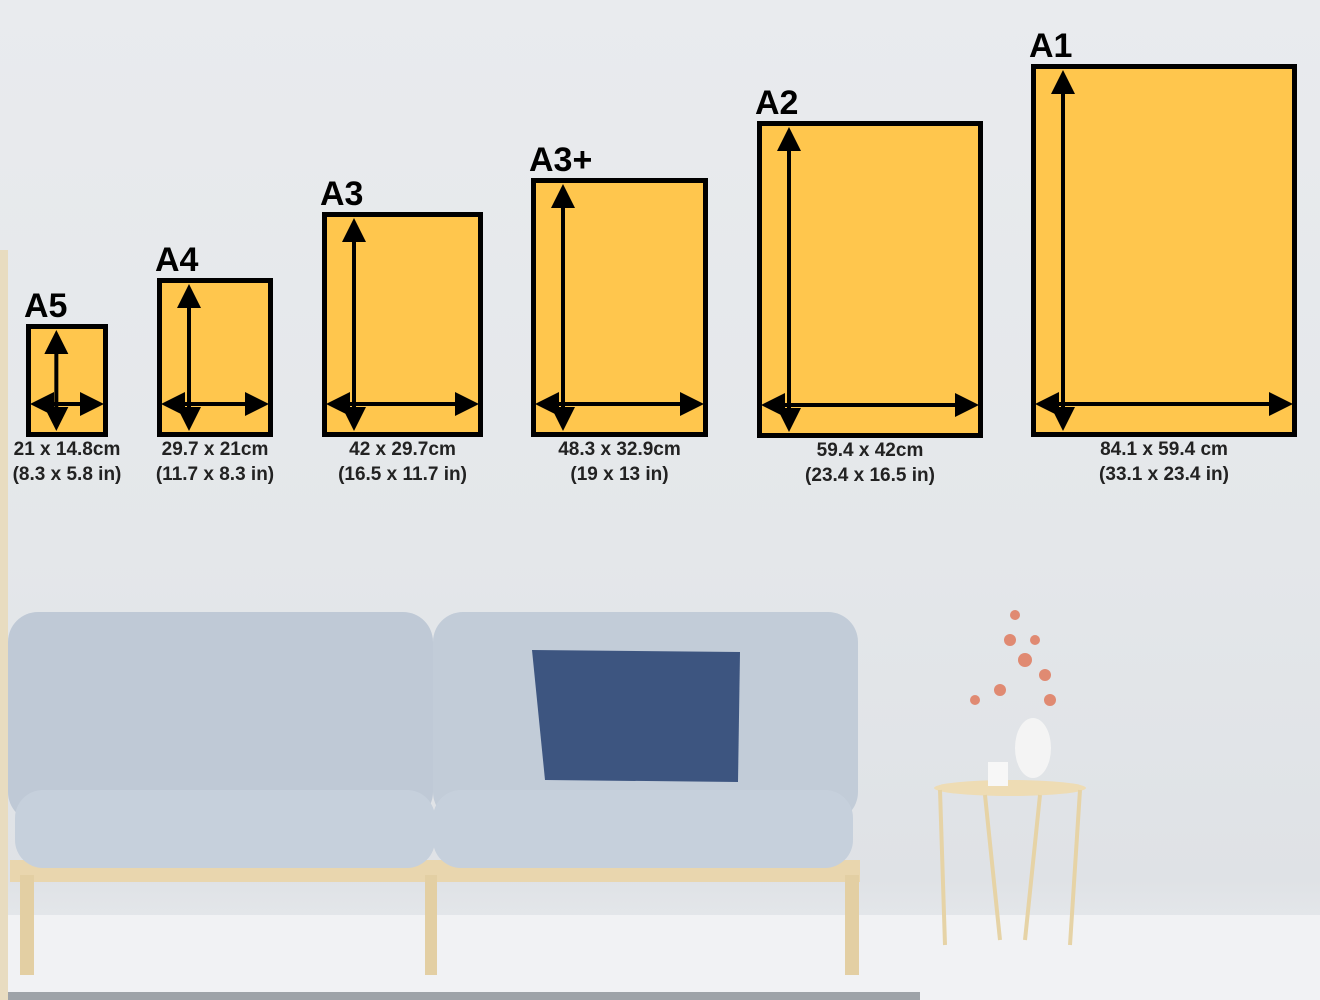 The image size is (1320, 1000). Describe the element at coordinates (660, 957) in the screenshot. I see `floor` at that location.